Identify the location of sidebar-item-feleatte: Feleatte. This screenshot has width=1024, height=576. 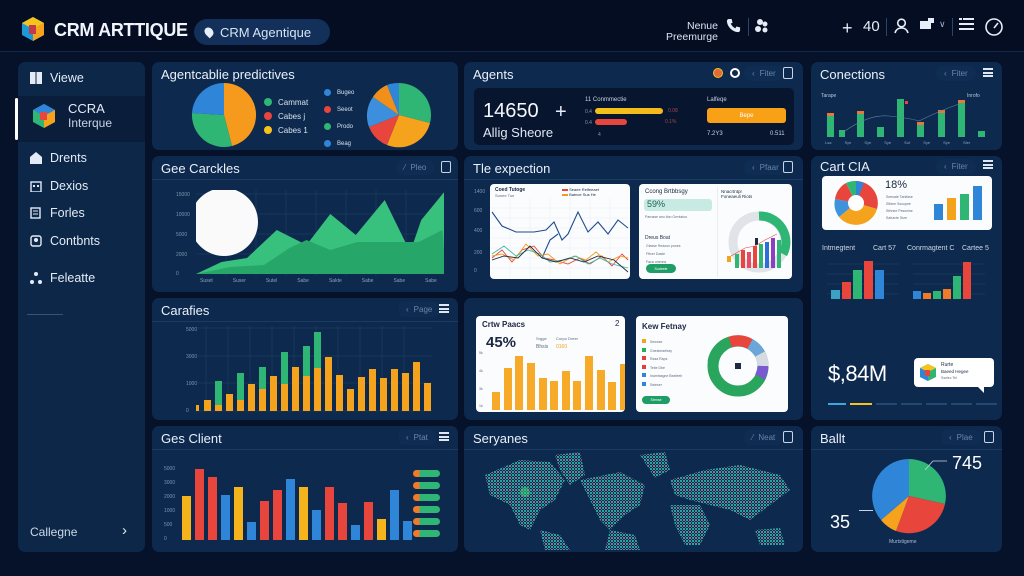
(62, 278).